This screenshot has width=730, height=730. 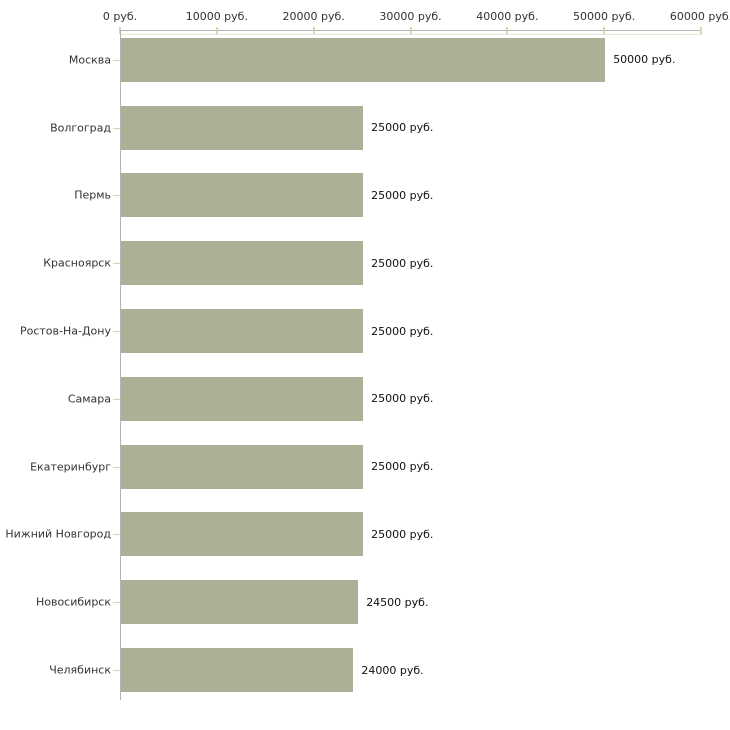 I want to click on category-label: Нижний Новгород, so click(x=58, y=534).